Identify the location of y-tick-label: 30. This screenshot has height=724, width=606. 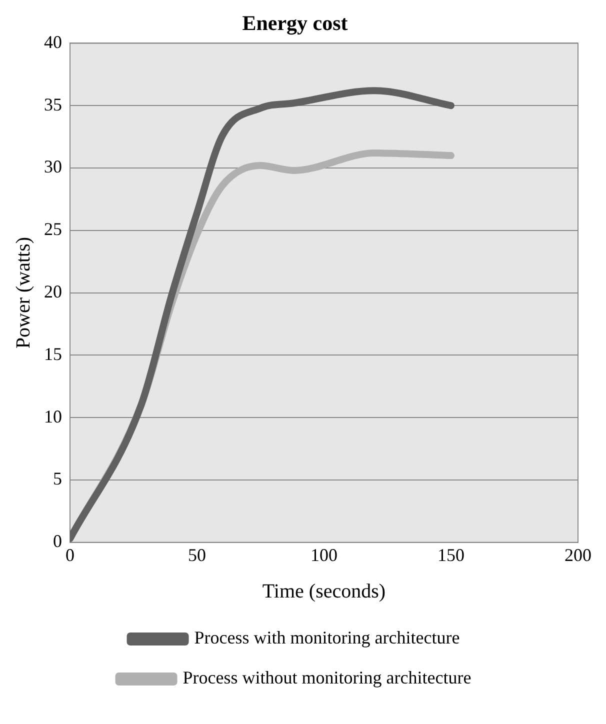
(53, 166).